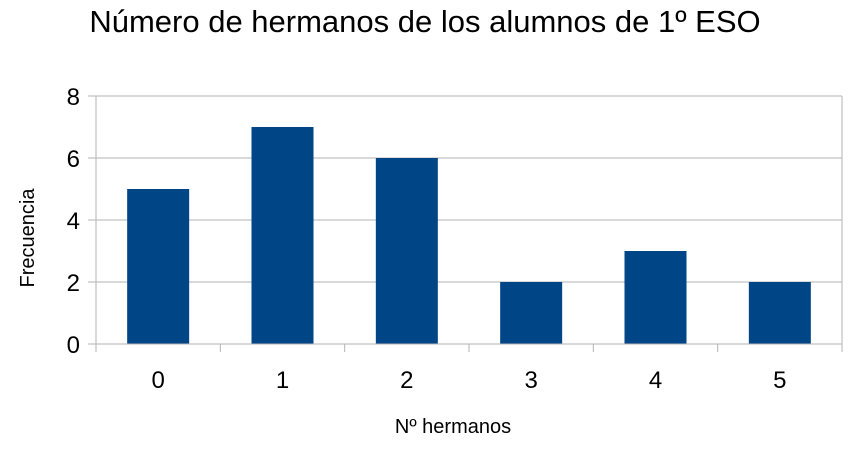  I want to click on y-axis-ticks: 0 2 4 6 8, so click(73, 221).